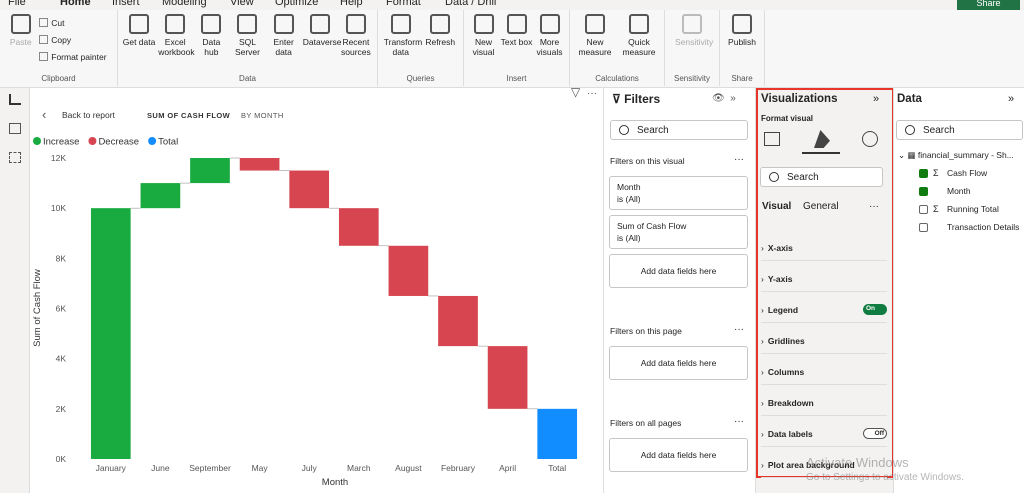  Describe the element at coordinates (61, 459) in the screenshot. I see `y-tick-label: 0K` at that location.